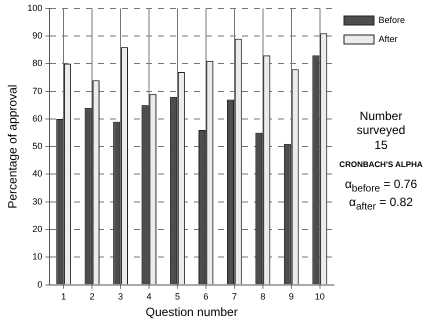  Describe the element at coordinates (39, 284) in the screenshot. I see `y-tick-label: 0` at that location.